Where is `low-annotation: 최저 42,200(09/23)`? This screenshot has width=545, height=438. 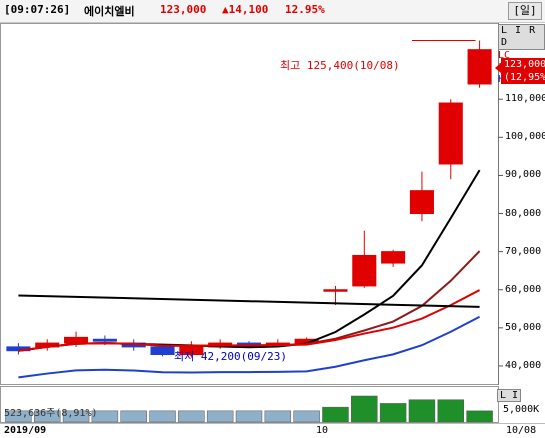
low-annotation: 최저 42,200(09/23) is located at coordinates (230, 356).